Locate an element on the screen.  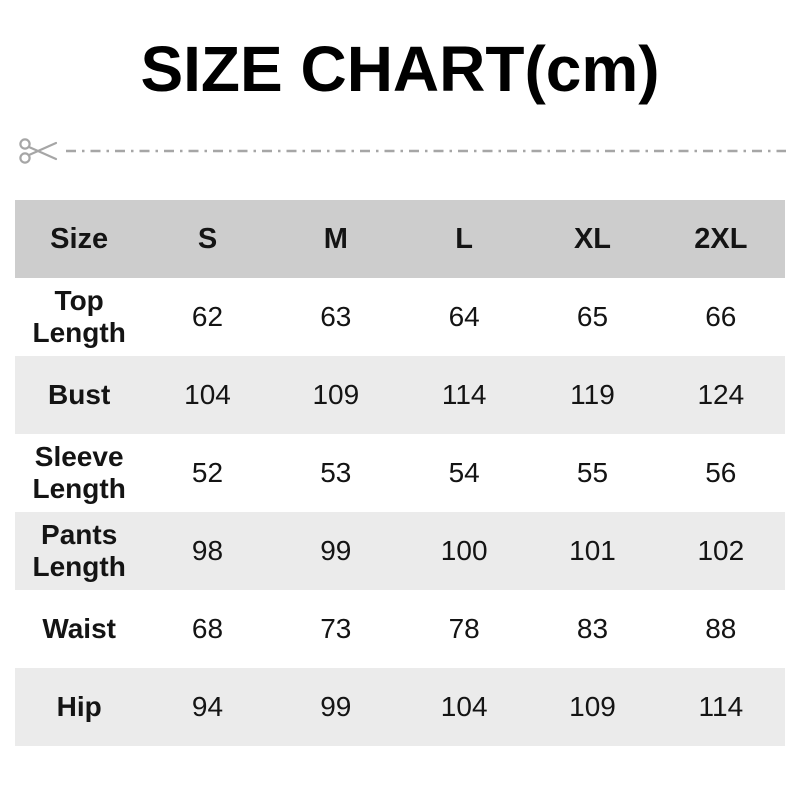
cell-value: 64 is located at coordinates (464, 316).